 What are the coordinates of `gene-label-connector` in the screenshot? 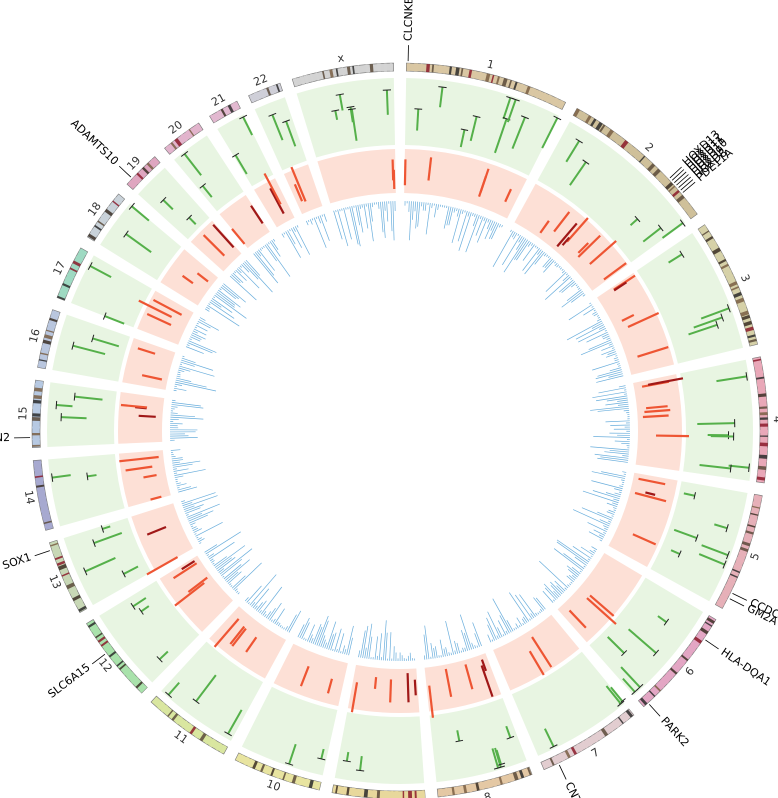 It's located at (684, 182).